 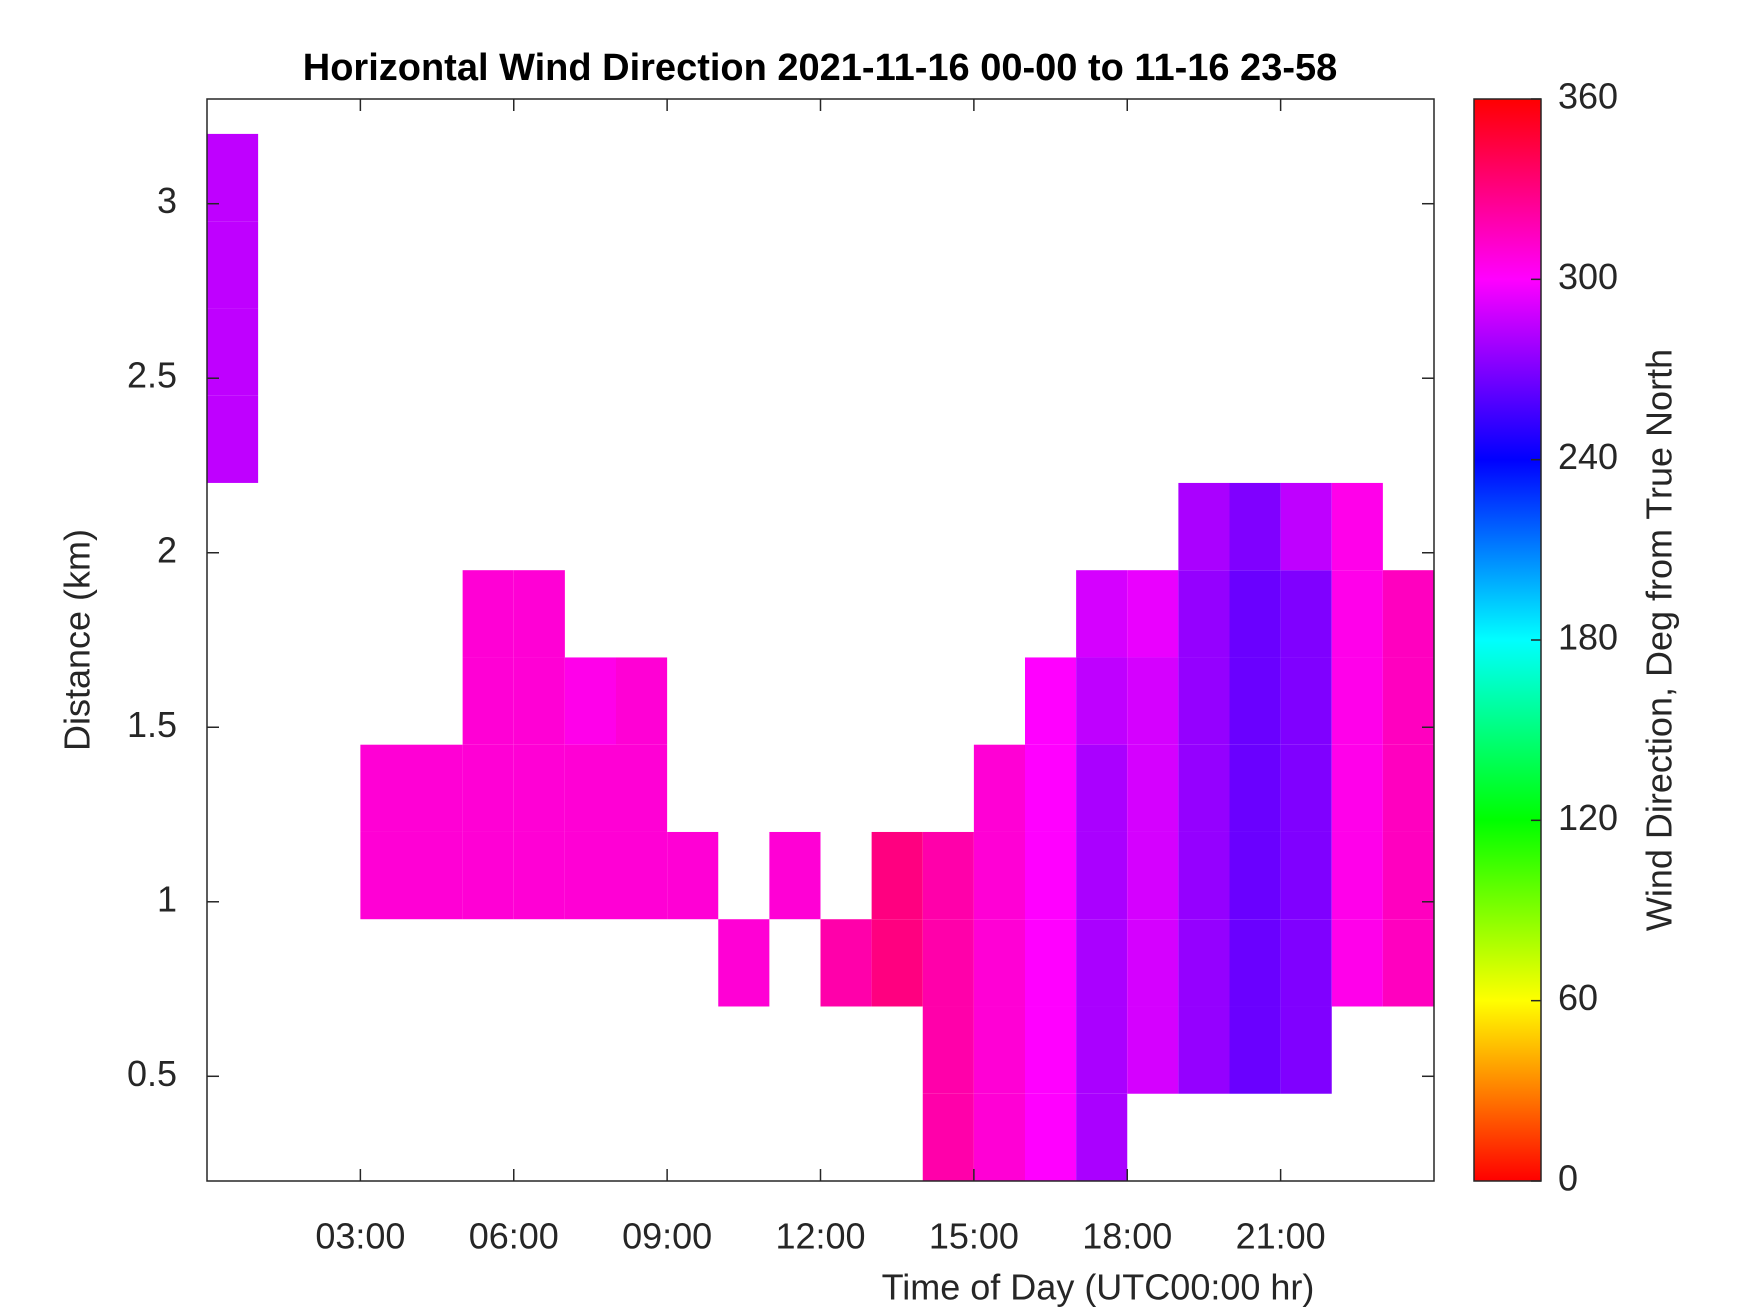 What do you see at coordinates (167, 549) in the screenshot?
I see `y-tick-label: 2` at bounding box center [167, 549].